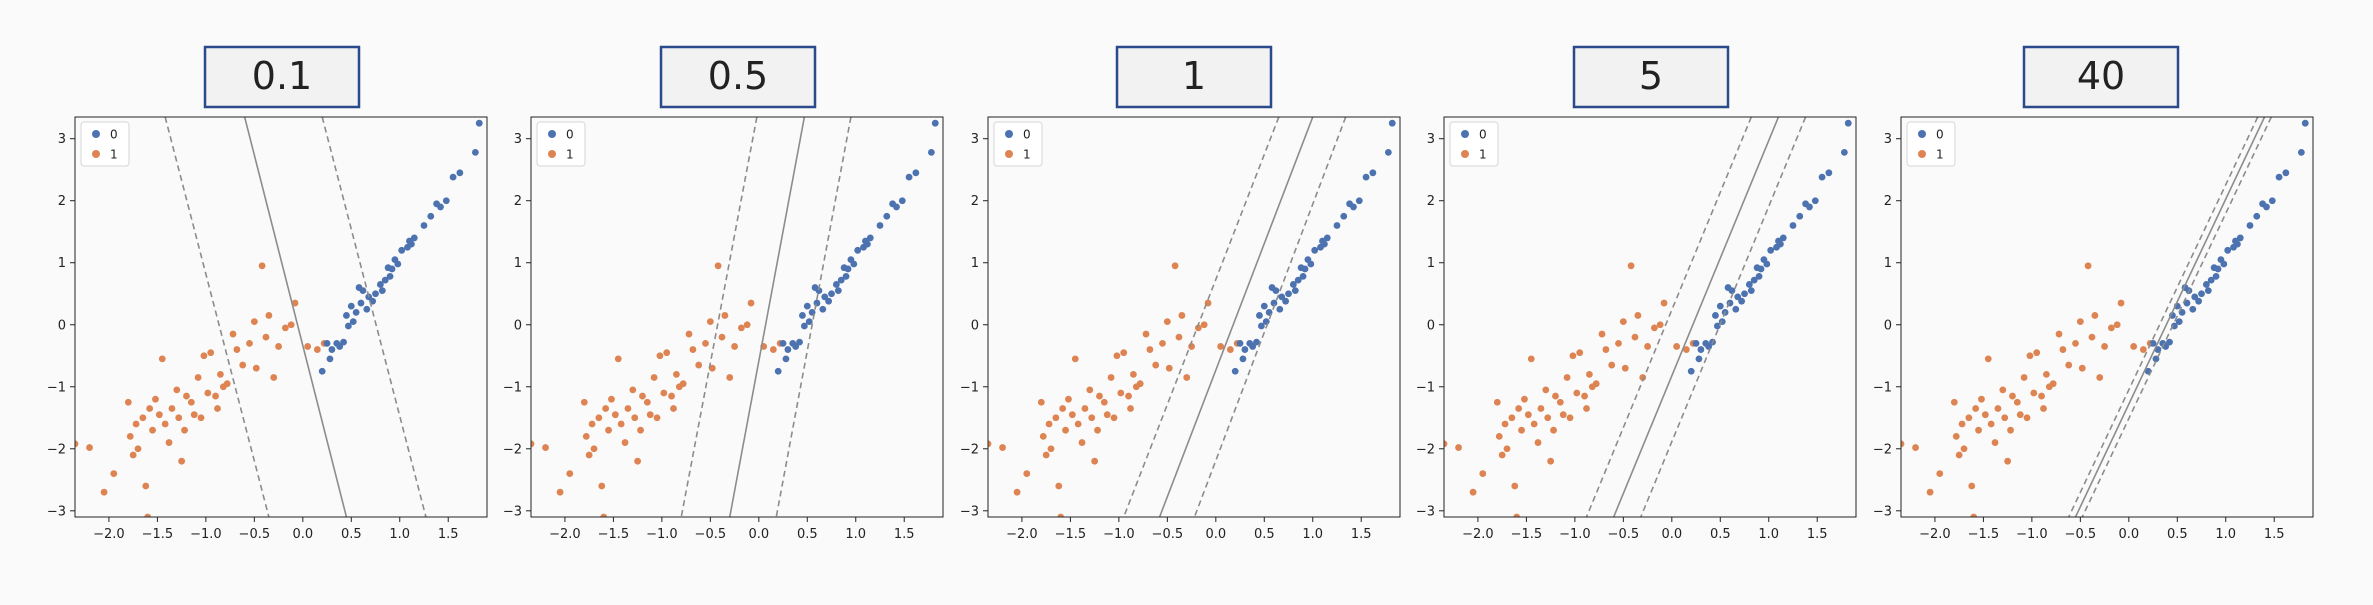 The height and width of the screenshot is (605, 2373). I want to click on axes-frame, so click(1194, 317).